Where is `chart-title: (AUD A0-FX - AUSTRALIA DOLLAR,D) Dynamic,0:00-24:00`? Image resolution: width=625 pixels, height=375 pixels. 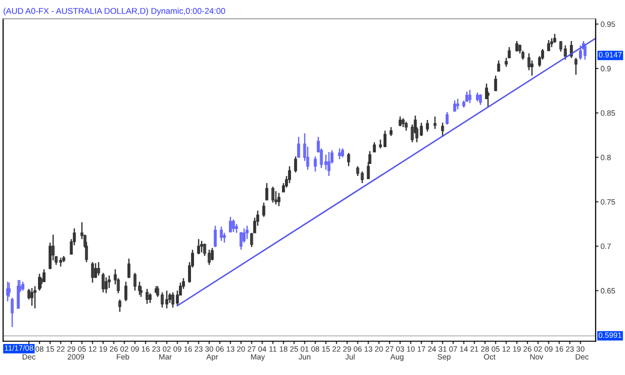 chart-title: (AUD A0-FX - AUSTRALIA DOLLAR,D) Dynamic,0:00-24:00 is located at coordinates (115, 12).